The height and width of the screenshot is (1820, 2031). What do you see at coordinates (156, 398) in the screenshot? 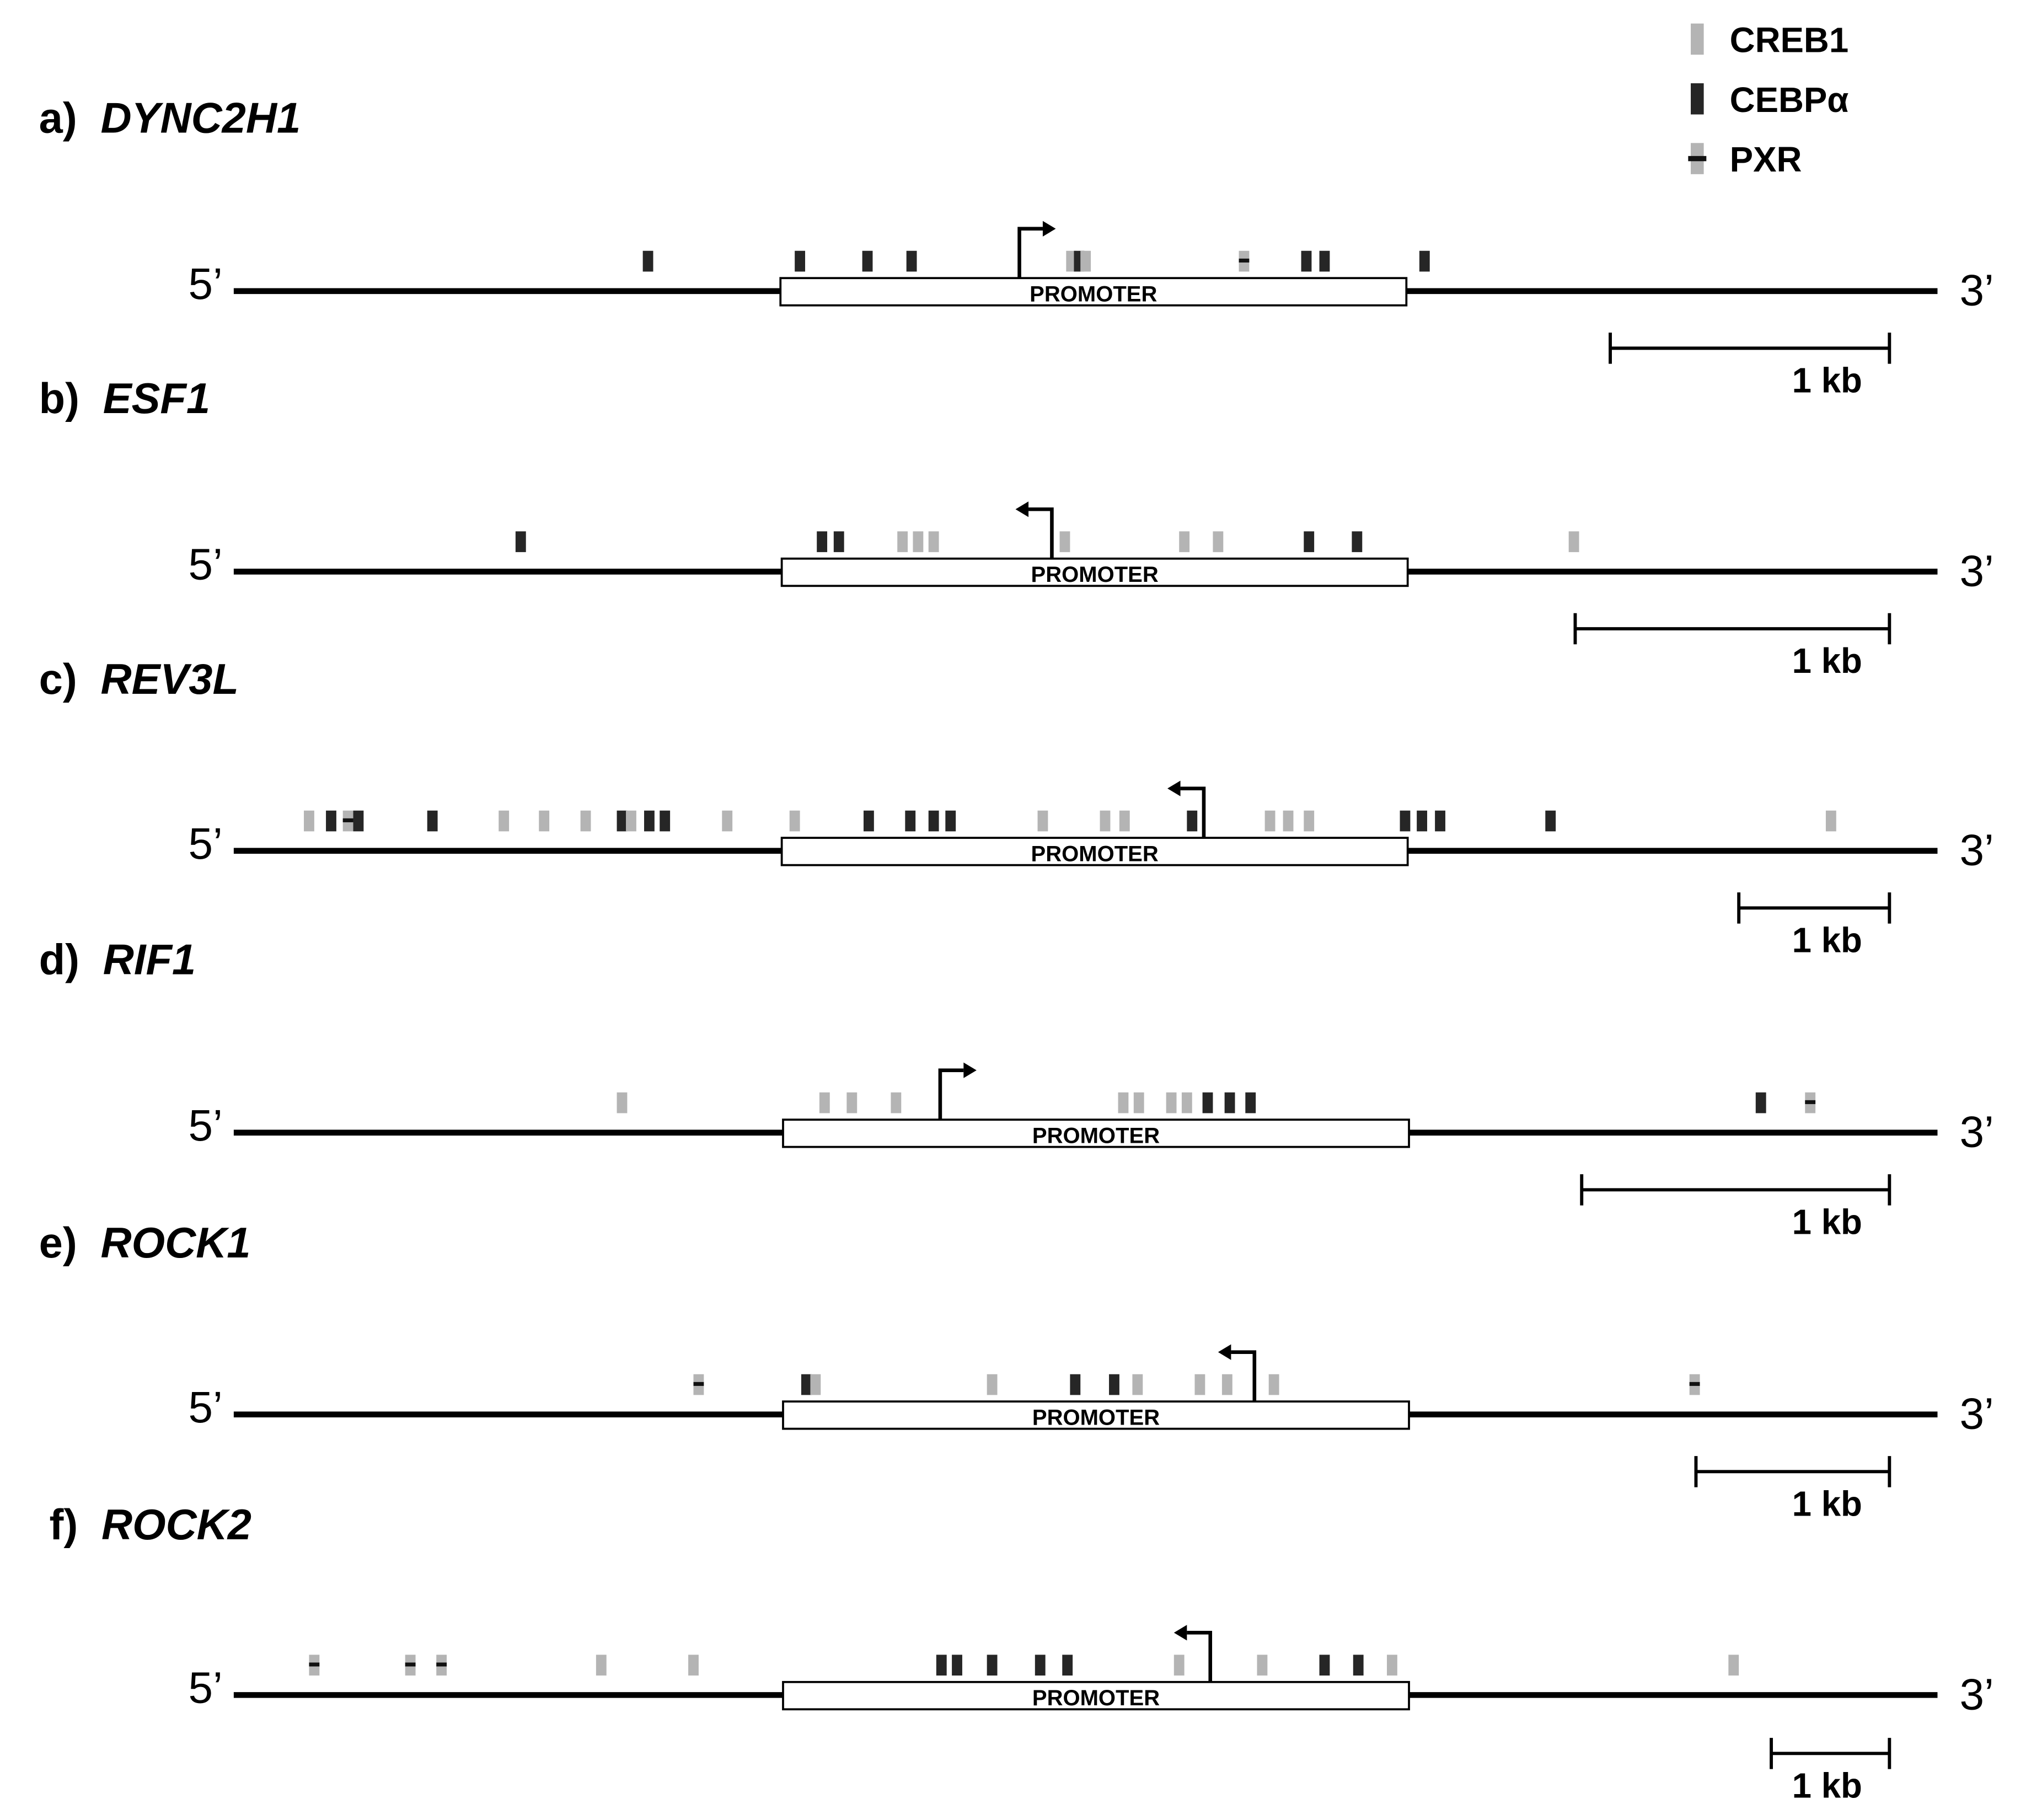
I see `gene-name: ESF1` at bounding box center [156, 398].